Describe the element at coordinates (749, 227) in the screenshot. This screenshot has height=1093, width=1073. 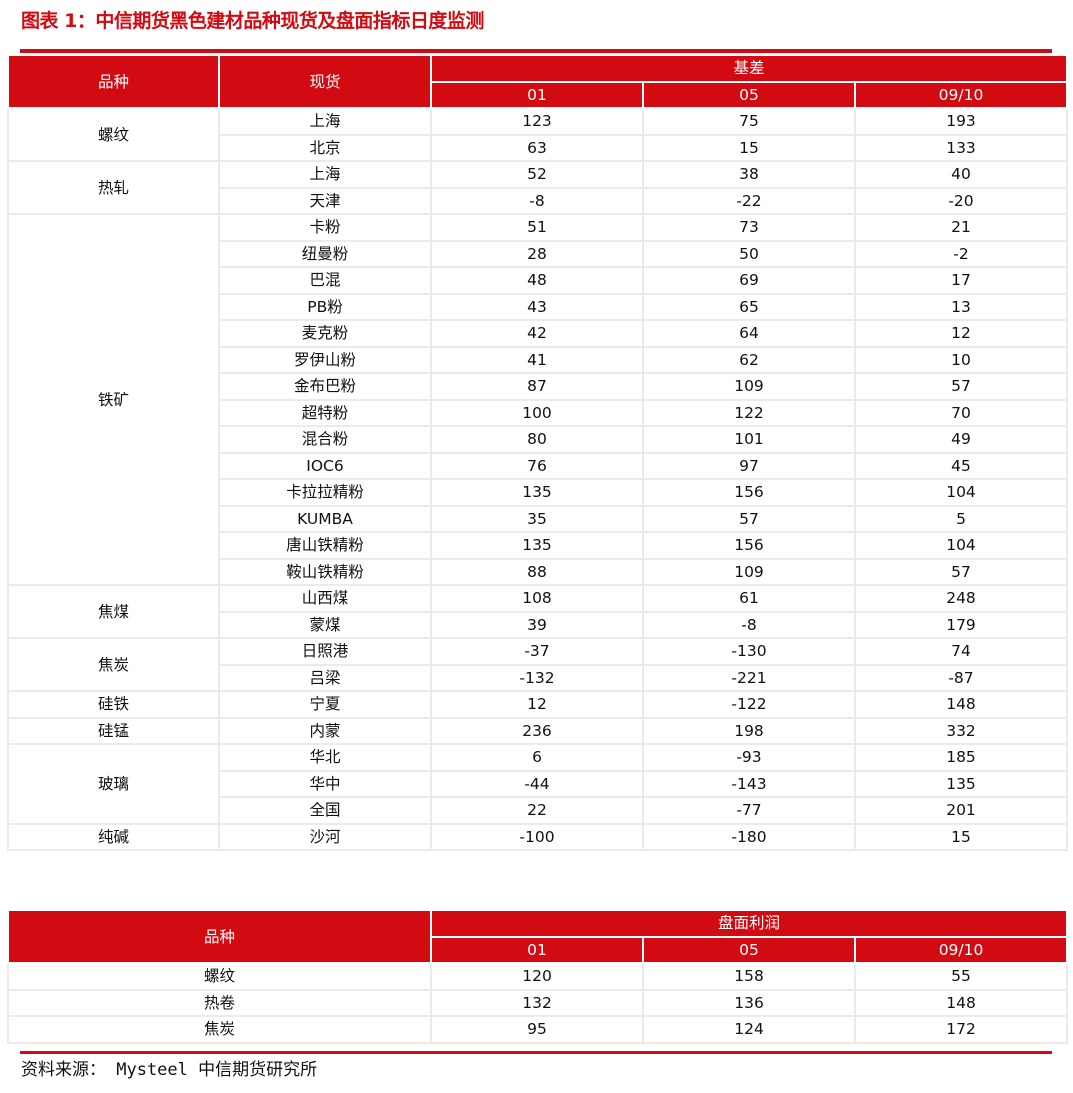
I see `basis-05-cell: 73` at that location.